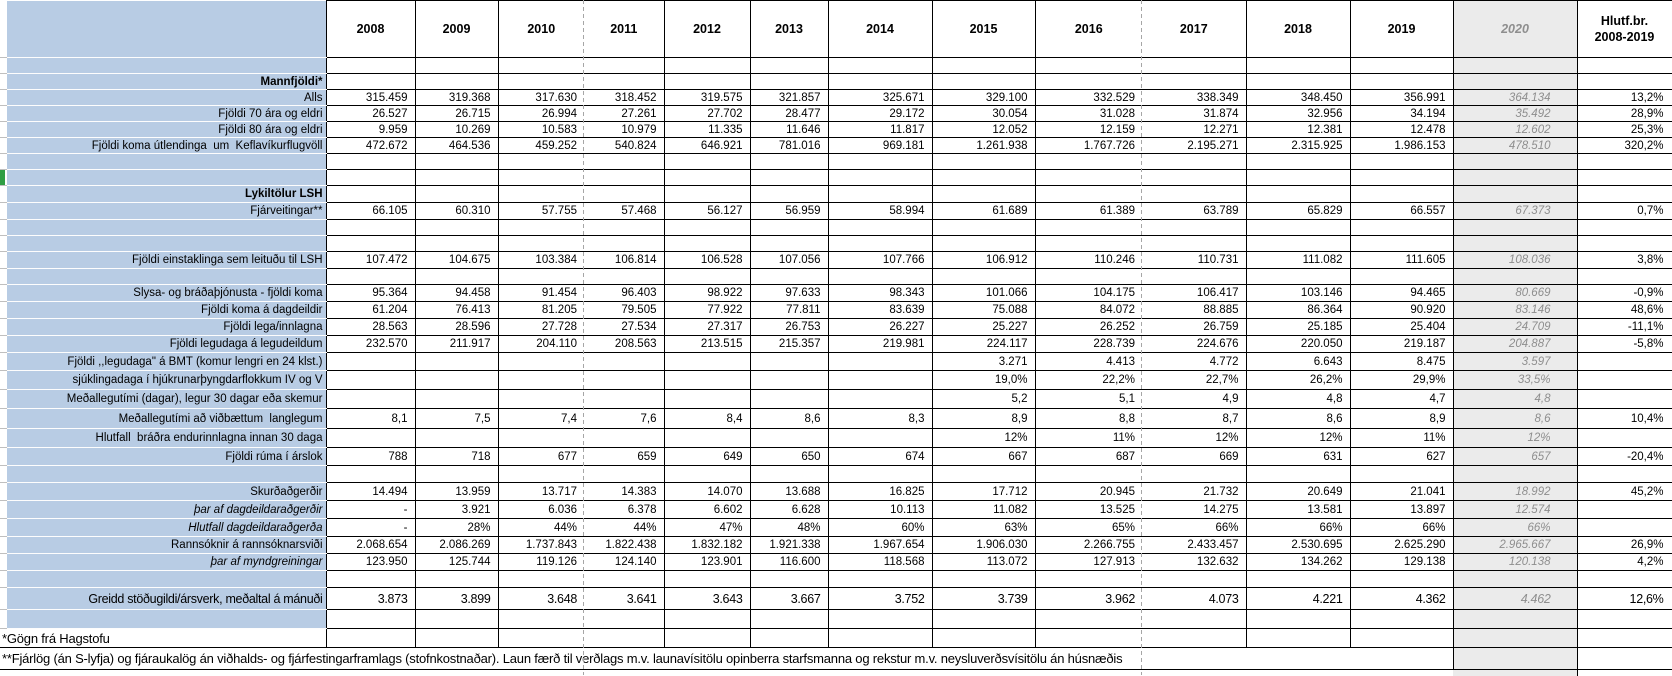 The width and height of the screenshot is (1672, 676). I want to click on grid-cell: 103.384, so click(541, 260).